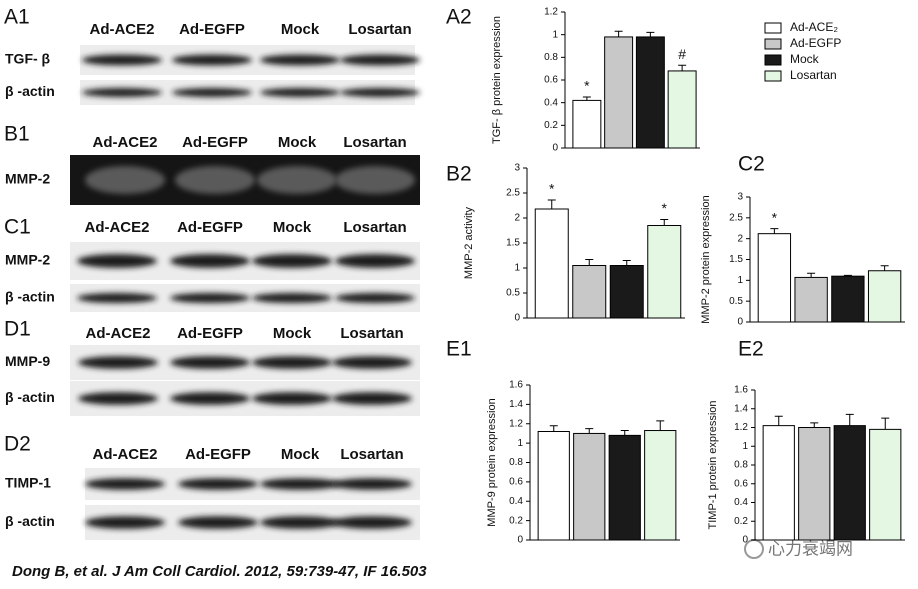  Describe the element at coordinates (17, 134) in the screenshot. I see `blot-label: B1` at that location.